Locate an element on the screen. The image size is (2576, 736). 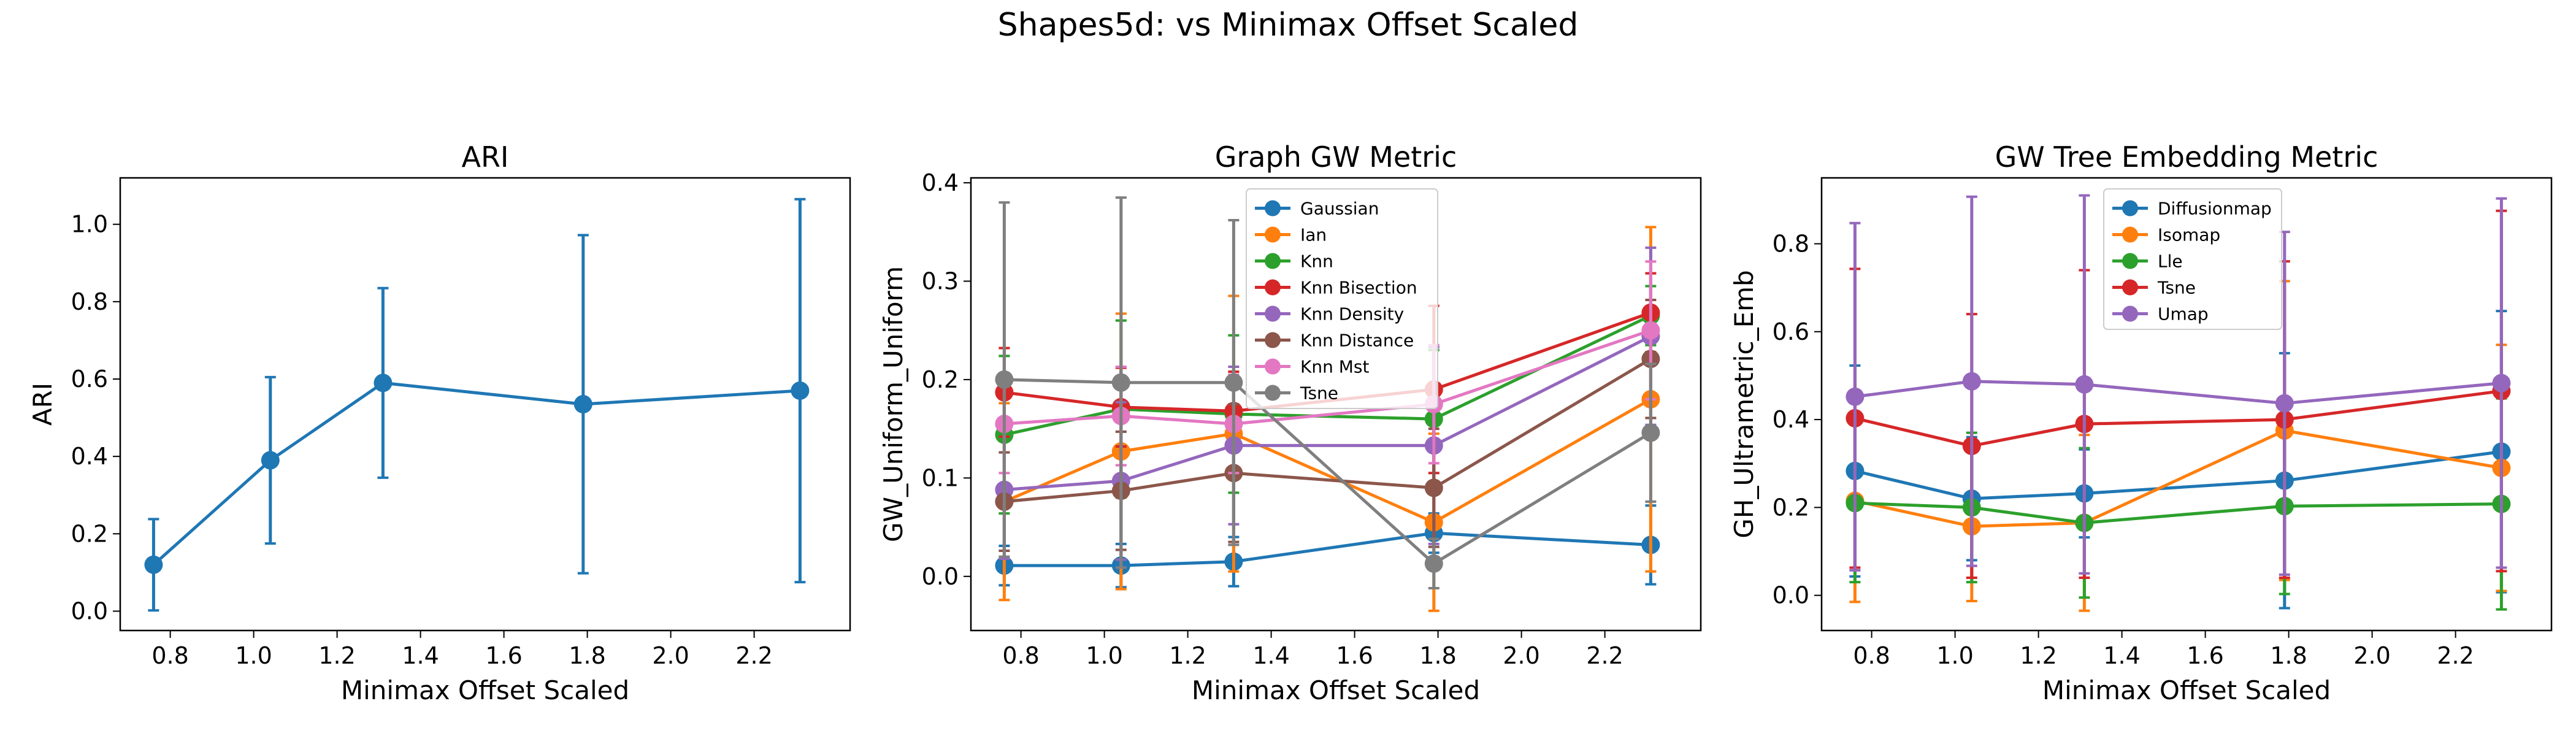
legend-label: Knn Density is located at coordinates (1352, 314).